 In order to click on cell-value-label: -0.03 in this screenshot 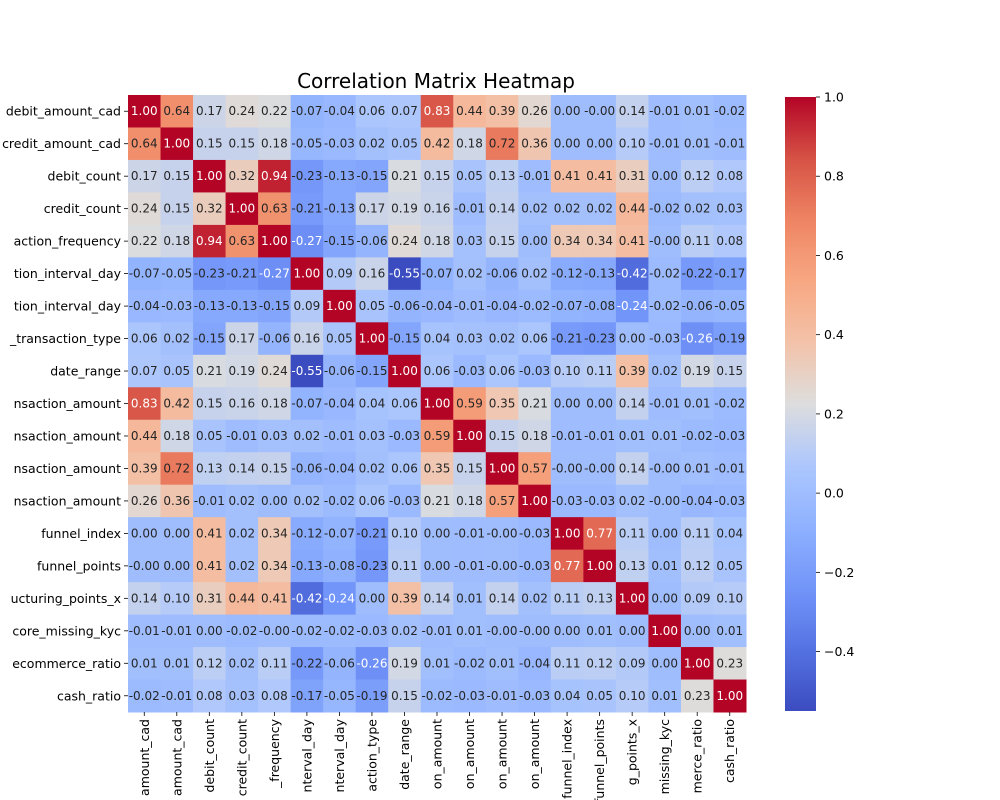, I will do `click(599, 501)`.